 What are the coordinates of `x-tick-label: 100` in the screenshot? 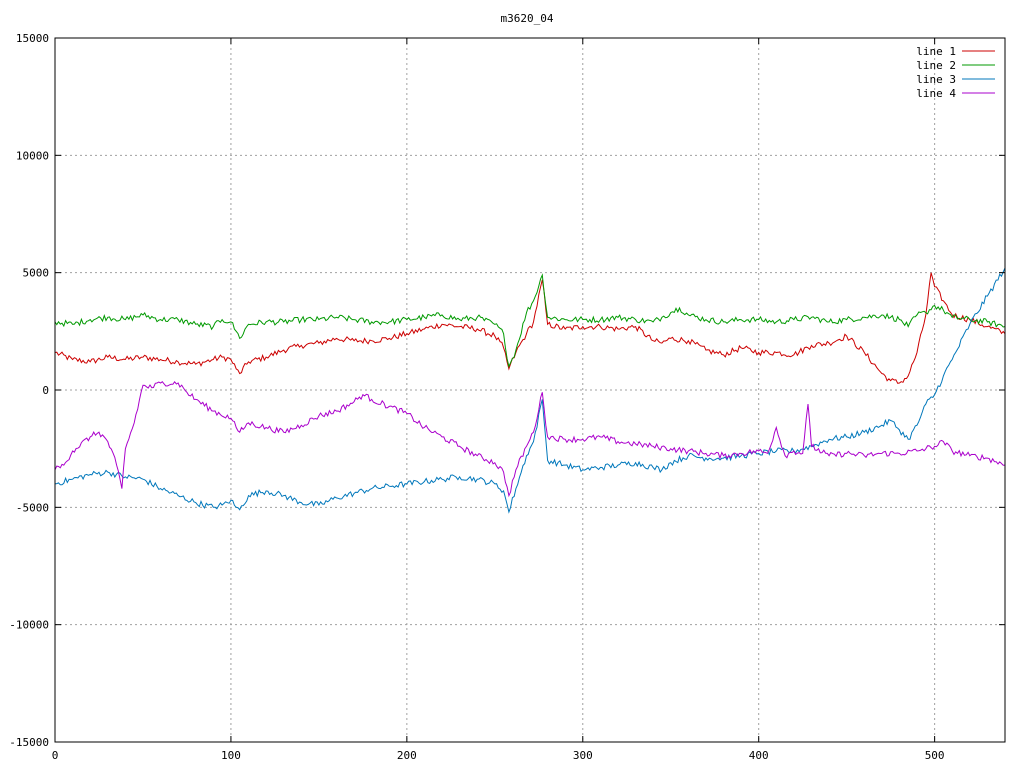 It's located at (231, 755).